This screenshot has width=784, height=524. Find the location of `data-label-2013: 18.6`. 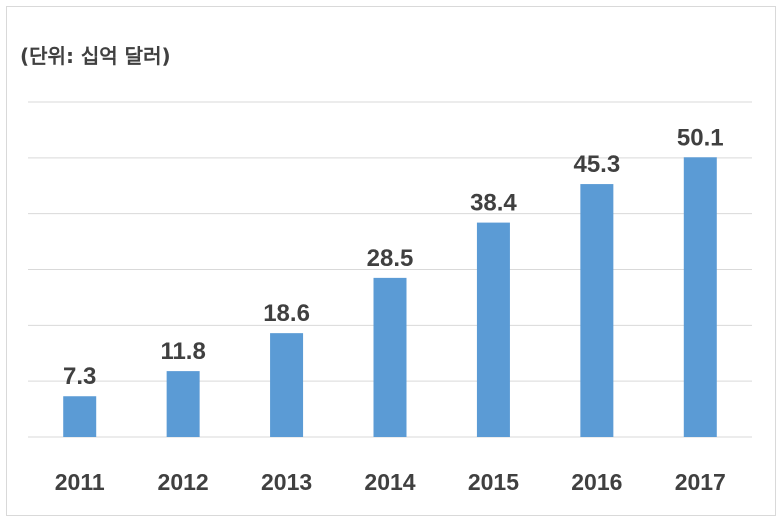

data-label-2013: 18.6 is located at coordinates (286, 313).